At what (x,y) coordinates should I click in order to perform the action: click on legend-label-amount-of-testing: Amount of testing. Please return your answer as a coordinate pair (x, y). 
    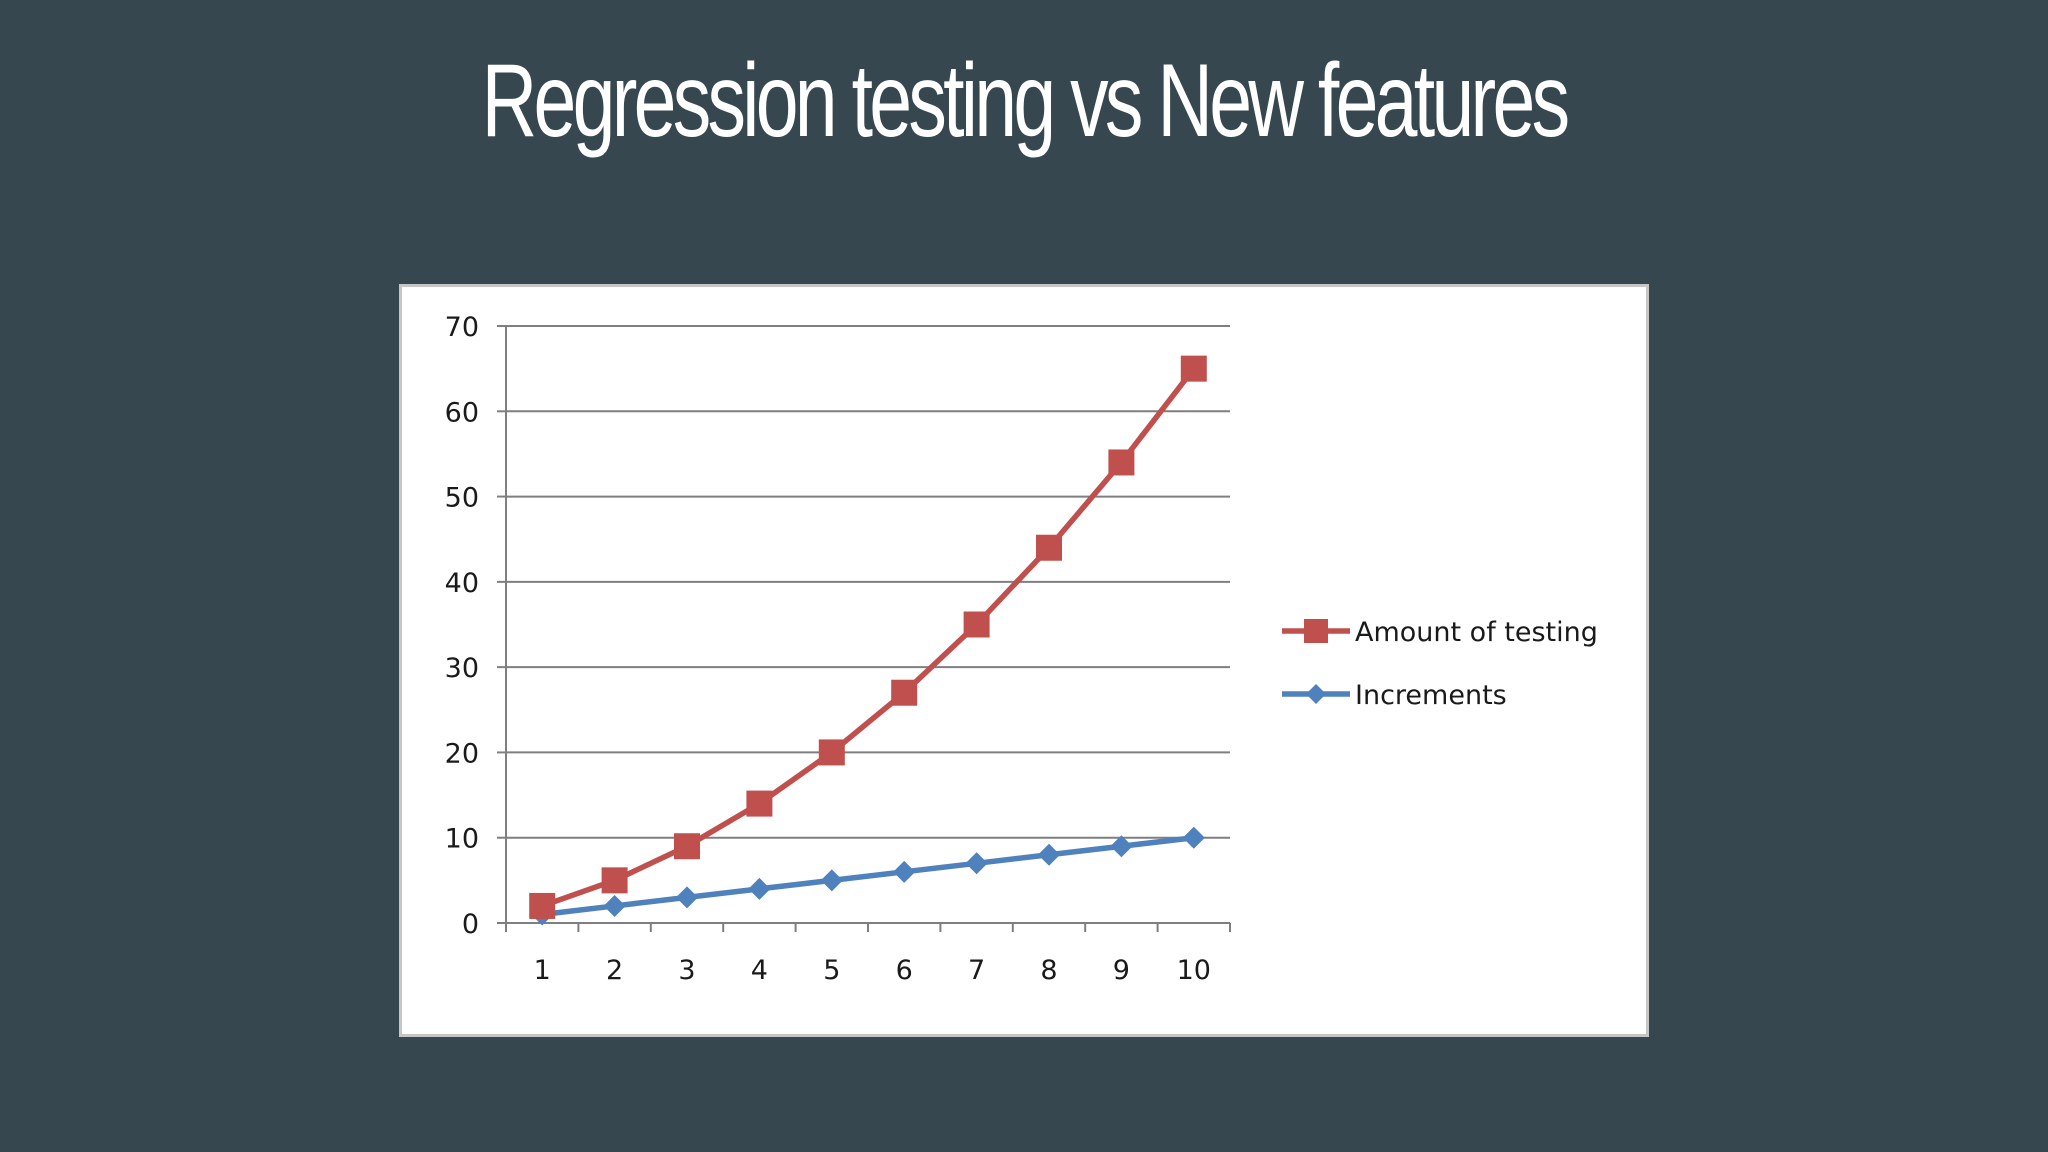
    Looking at the image, I should click on (1476, 632).